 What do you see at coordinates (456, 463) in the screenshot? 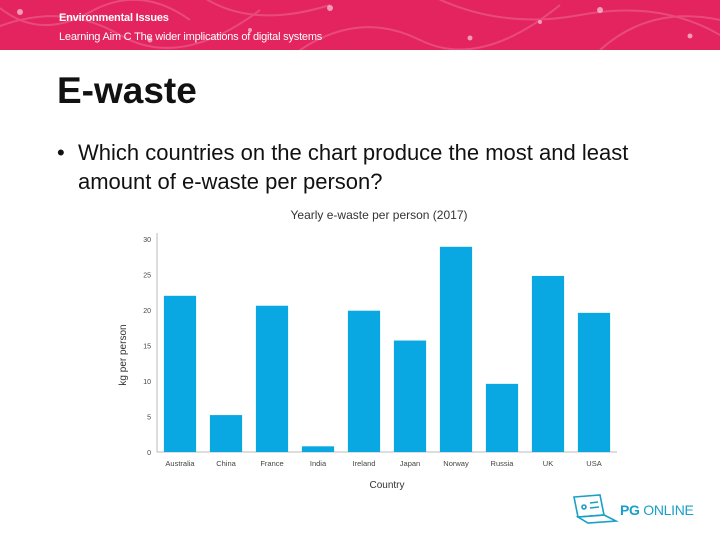
I see `x-tick-label: Norway` at bounding box center [456, 463].